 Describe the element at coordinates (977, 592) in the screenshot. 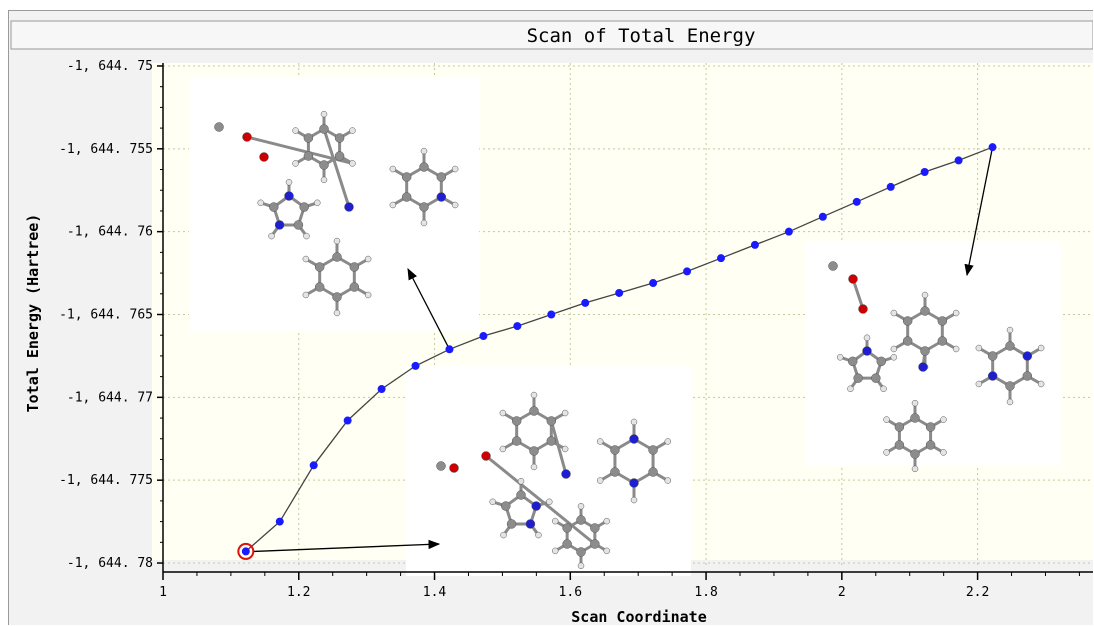

I see `x-tick-label: 2.2` at that location.